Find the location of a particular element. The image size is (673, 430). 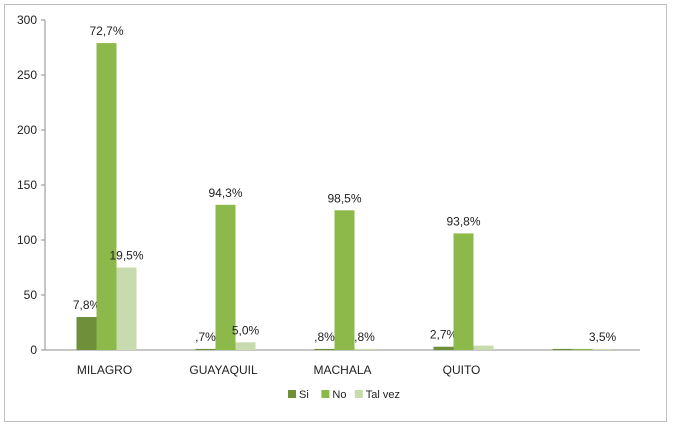

legend-swatch-no is located at coordinates (325, 394).